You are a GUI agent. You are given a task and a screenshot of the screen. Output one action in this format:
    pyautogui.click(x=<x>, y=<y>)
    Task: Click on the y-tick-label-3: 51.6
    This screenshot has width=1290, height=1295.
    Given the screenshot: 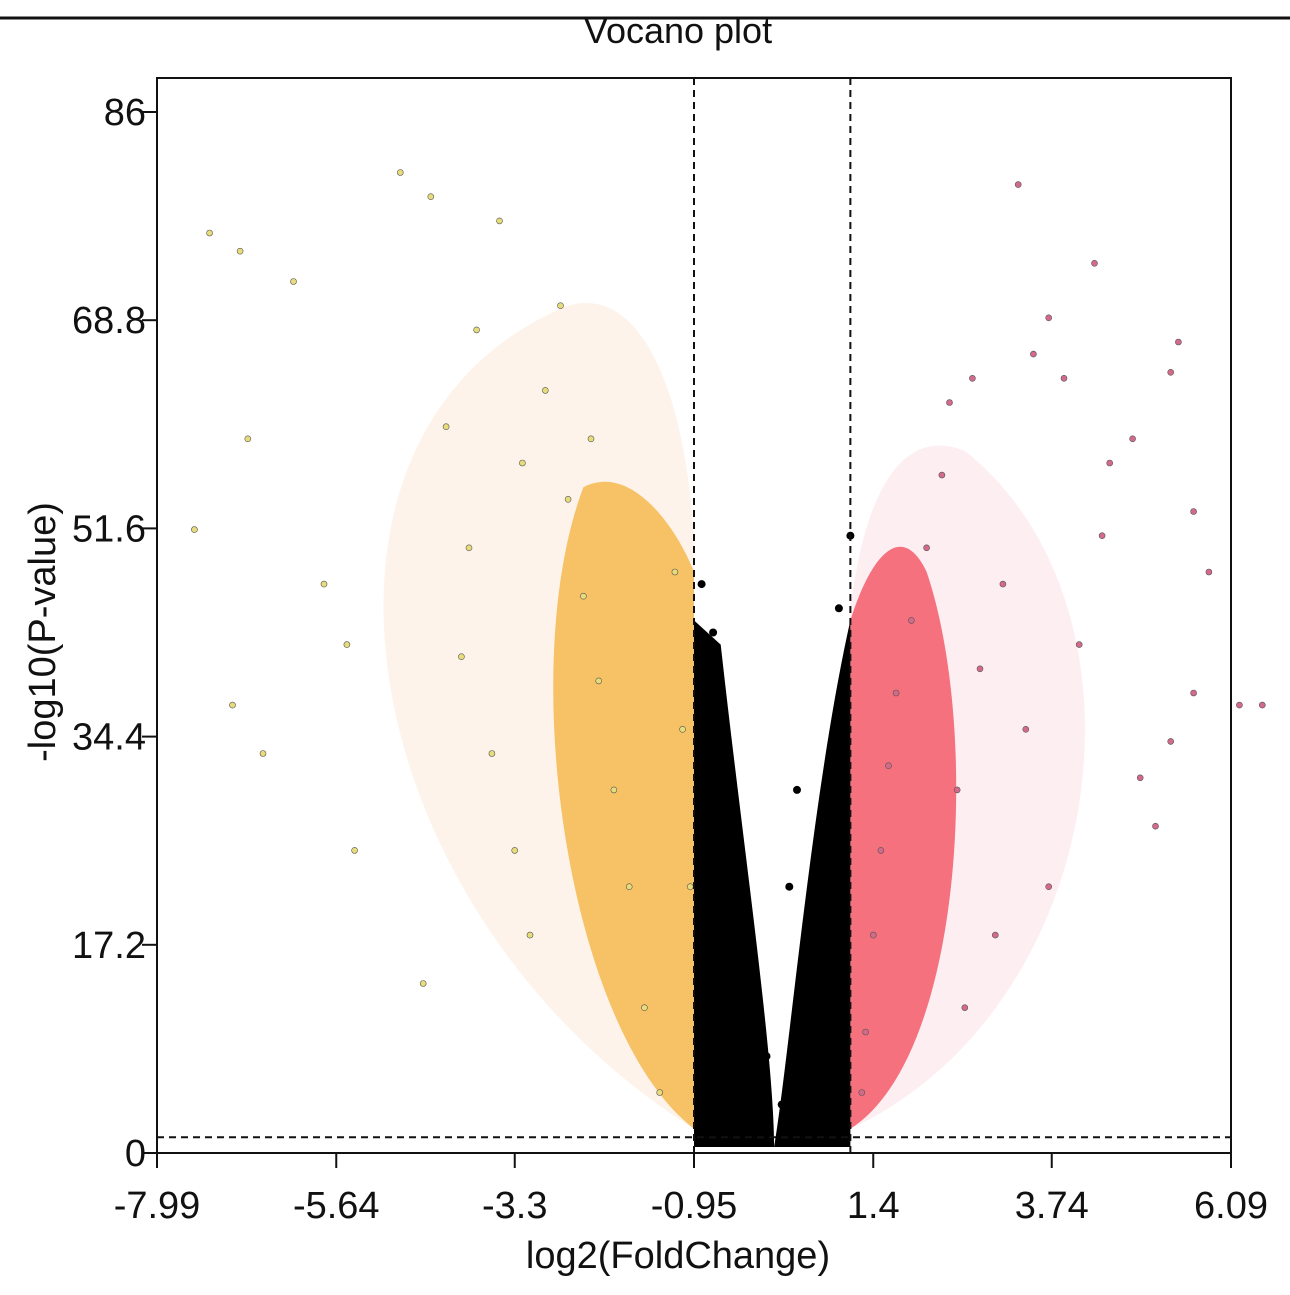 What is the action you would take?
    pyautogui.click(x=109, y=529)
    